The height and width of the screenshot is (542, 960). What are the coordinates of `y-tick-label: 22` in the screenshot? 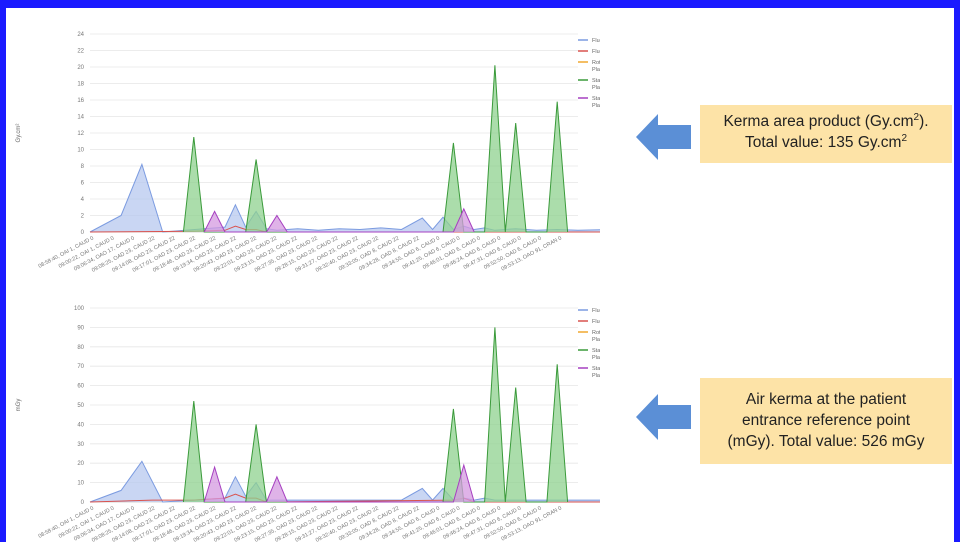 It's located at (80, 52).